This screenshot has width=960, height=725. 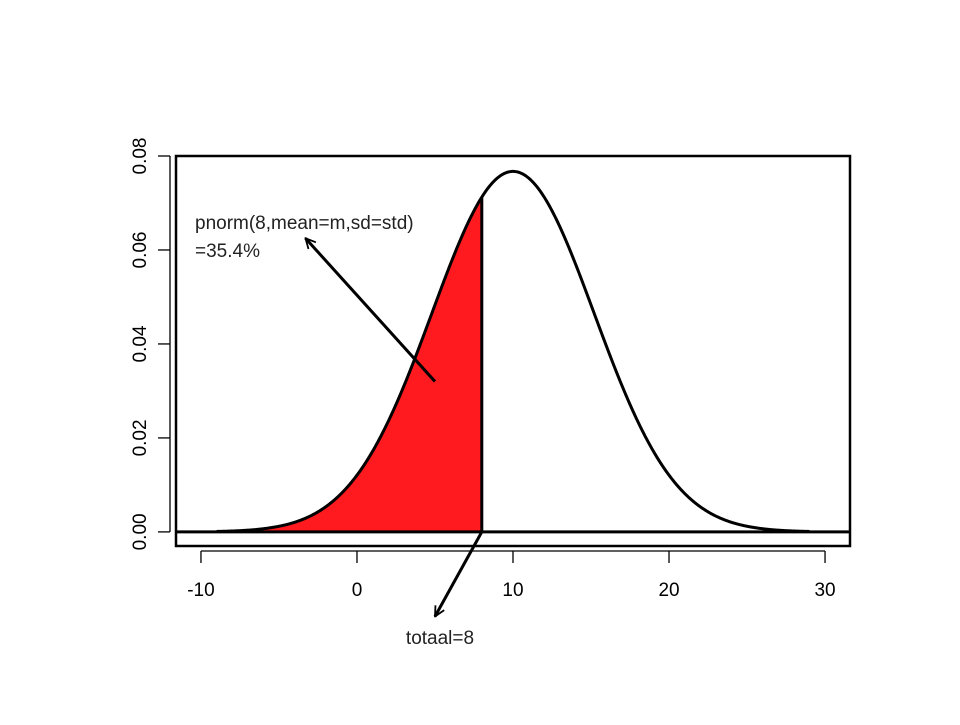 I want to click on shaded-area-group, so click(x=349, y=364).